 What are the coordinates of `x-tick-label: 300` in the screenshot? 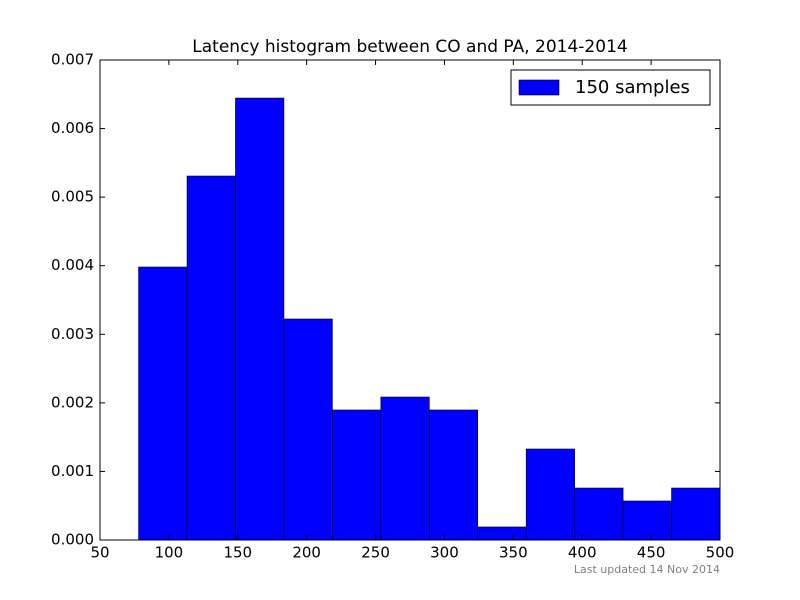 It's located at (444, 553).